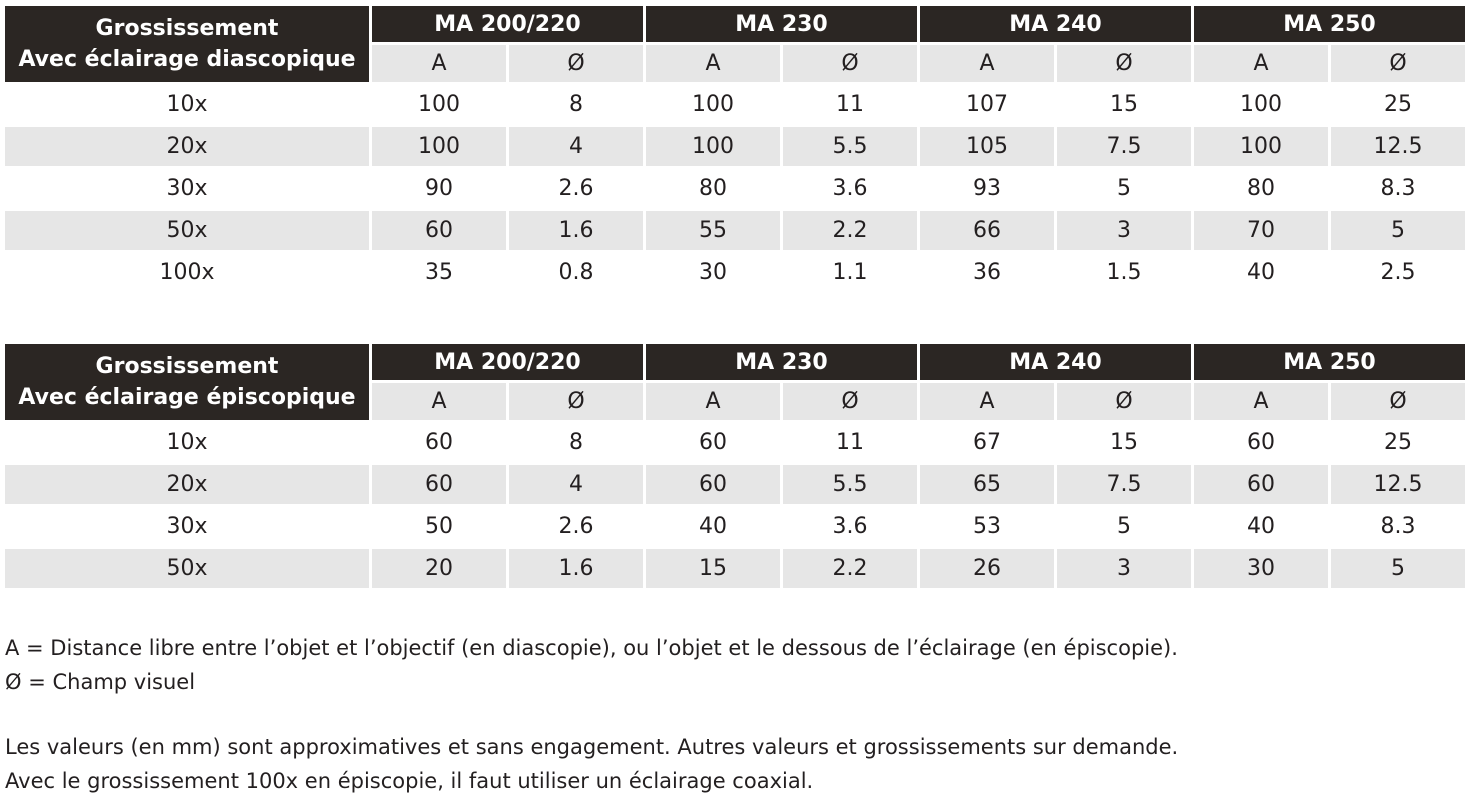 The height and width of the screenshot is (799, 1479). Describe the element at coordinates (735, 442) in the screenshot. I see `table-row: 10x 60 8 60 11 67 15 60 25` at that location.